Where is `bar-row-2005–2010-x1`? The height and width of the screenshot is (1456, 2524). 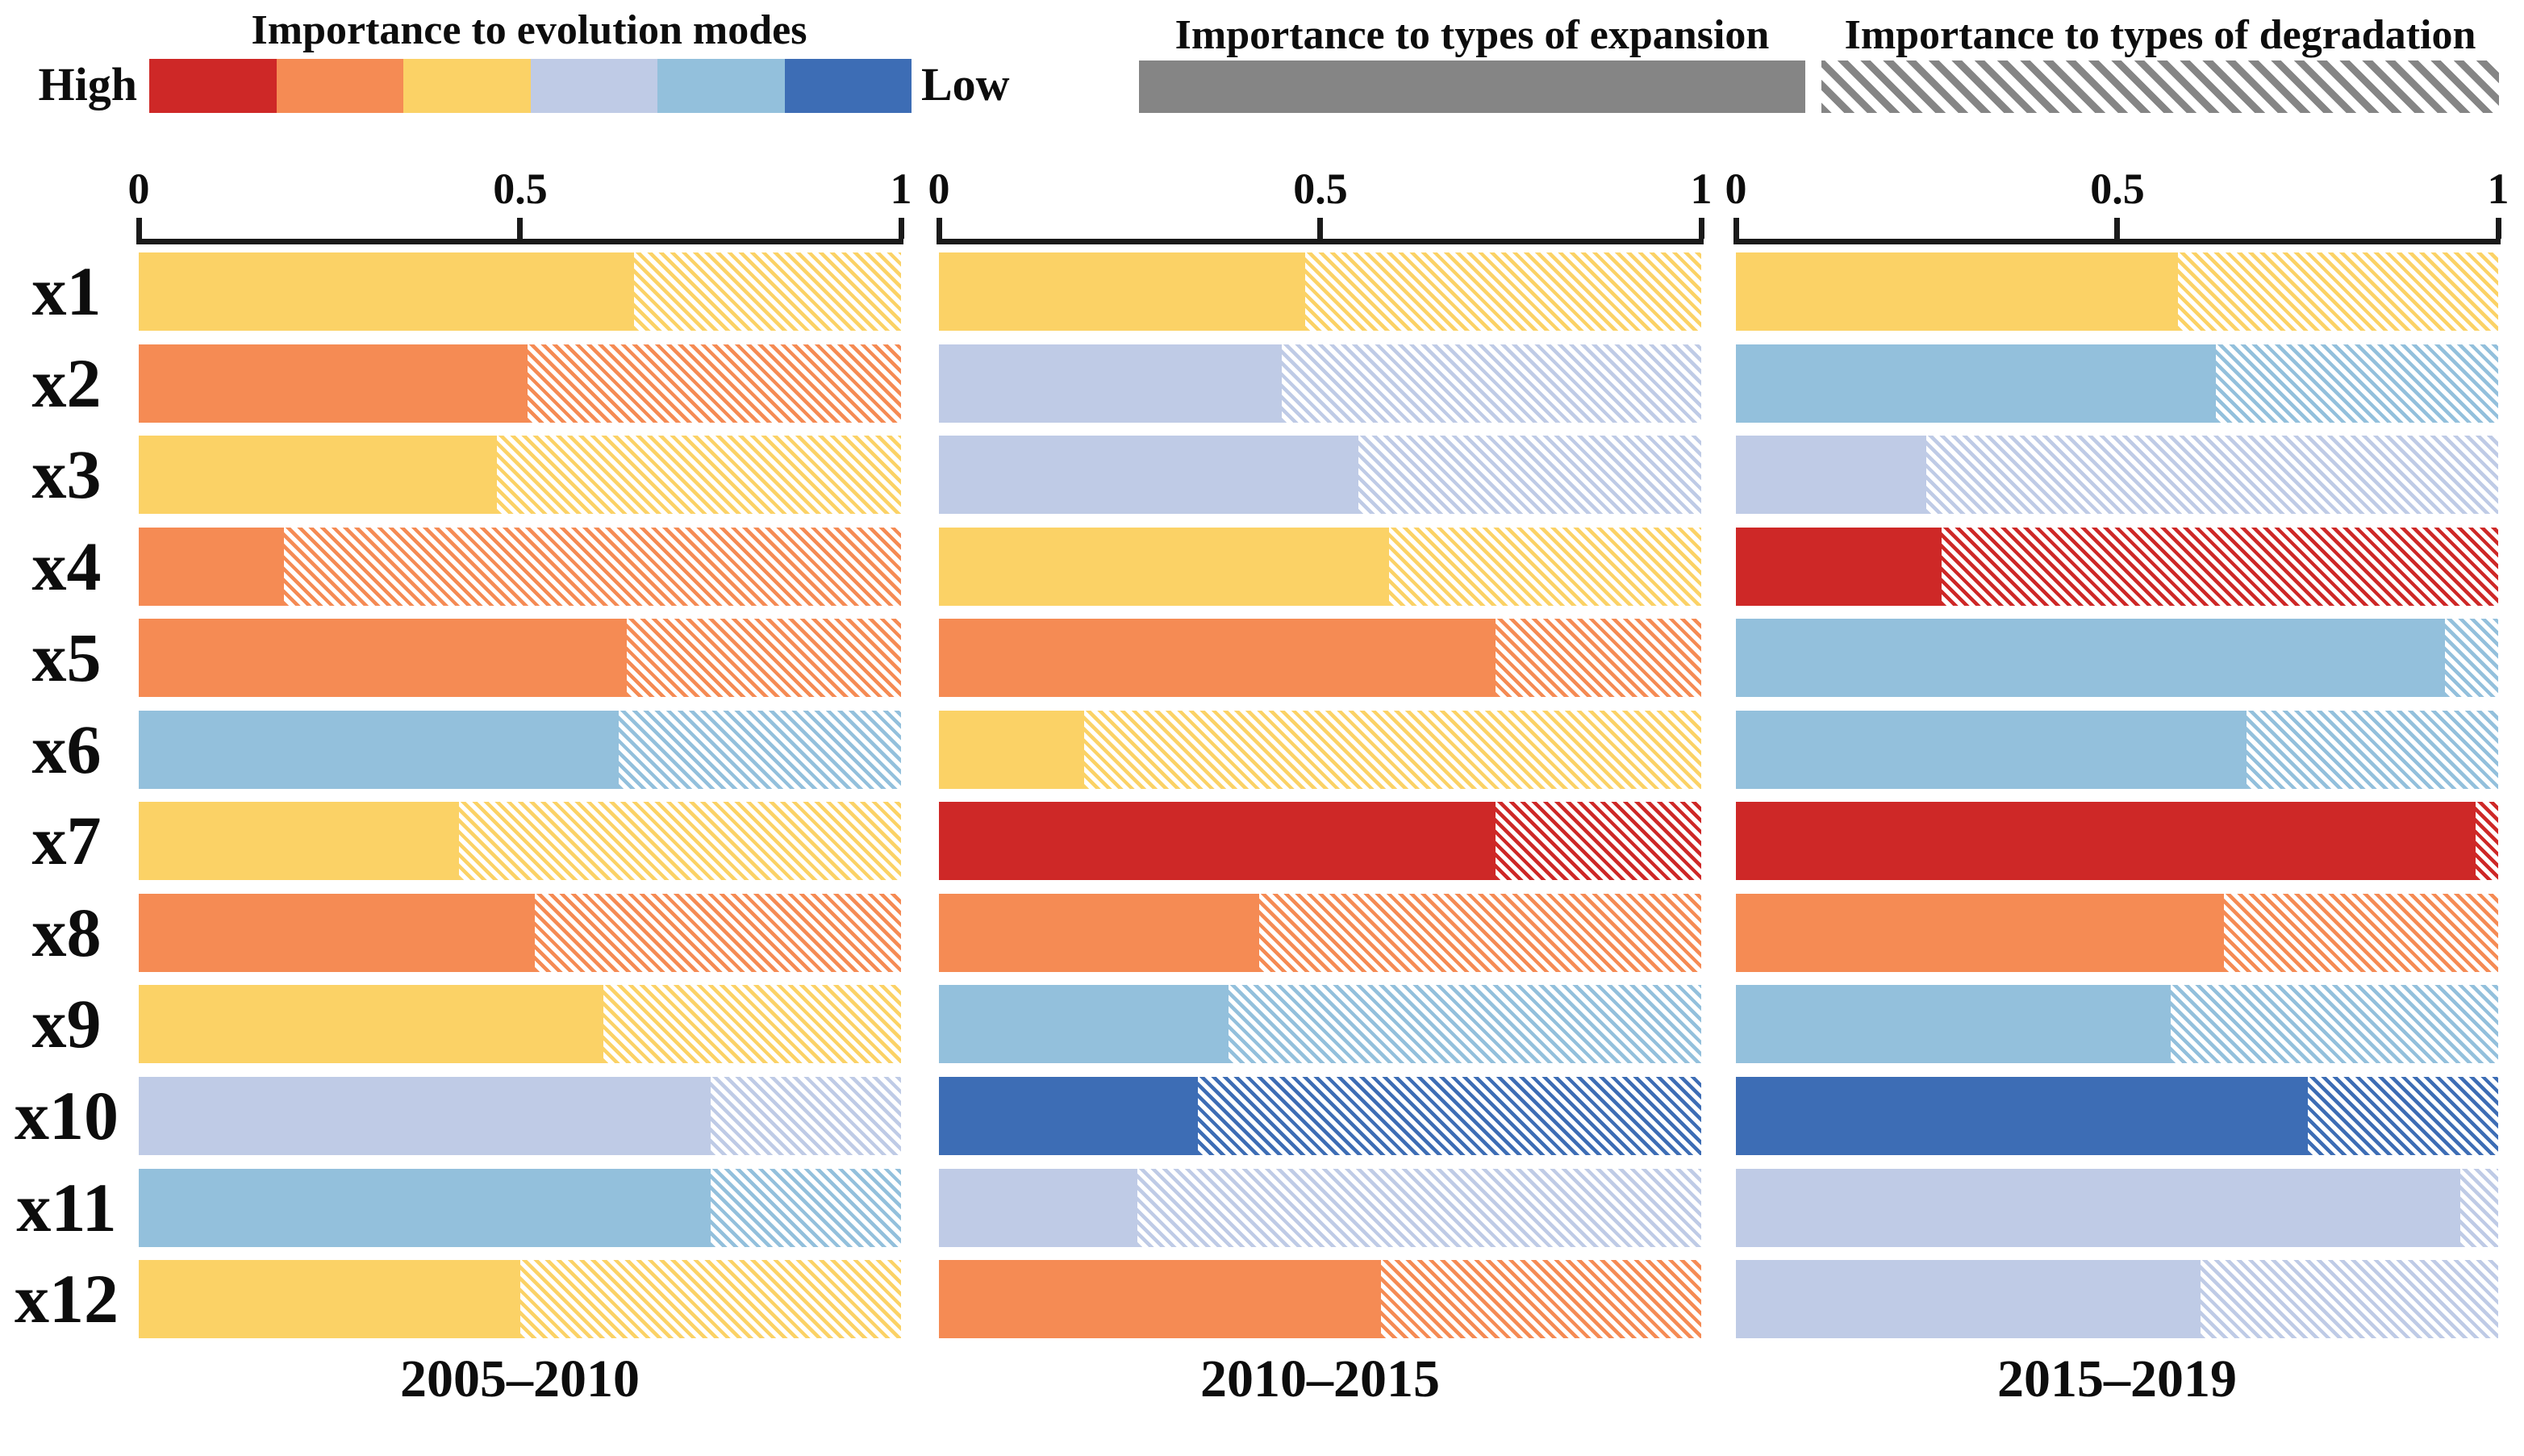
bar-row-2005–2010-x1 is located at coordinates (520, 291).